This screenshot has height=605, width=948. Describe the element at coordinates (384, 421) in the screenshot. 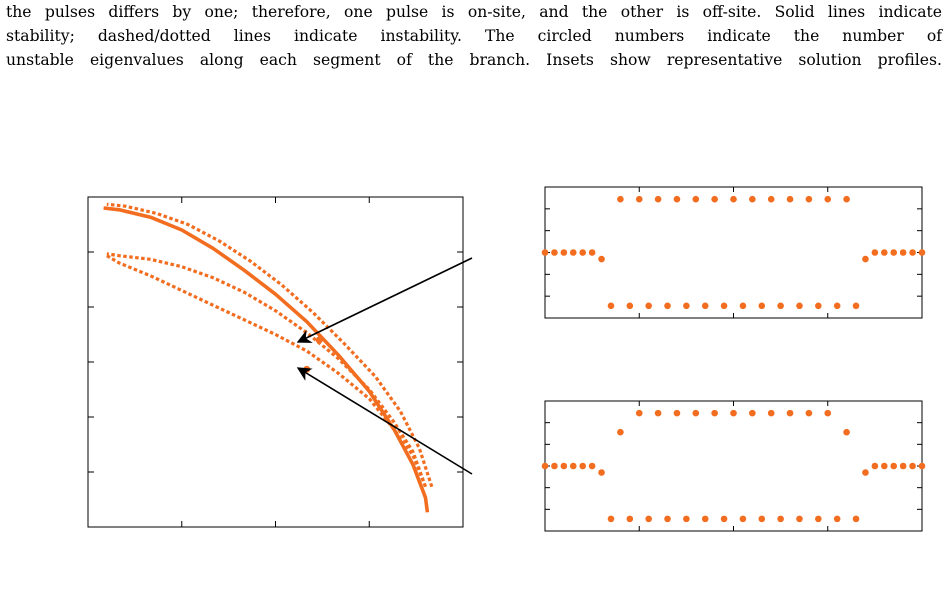

I see `arrow-to-bottom-inset` at that location.